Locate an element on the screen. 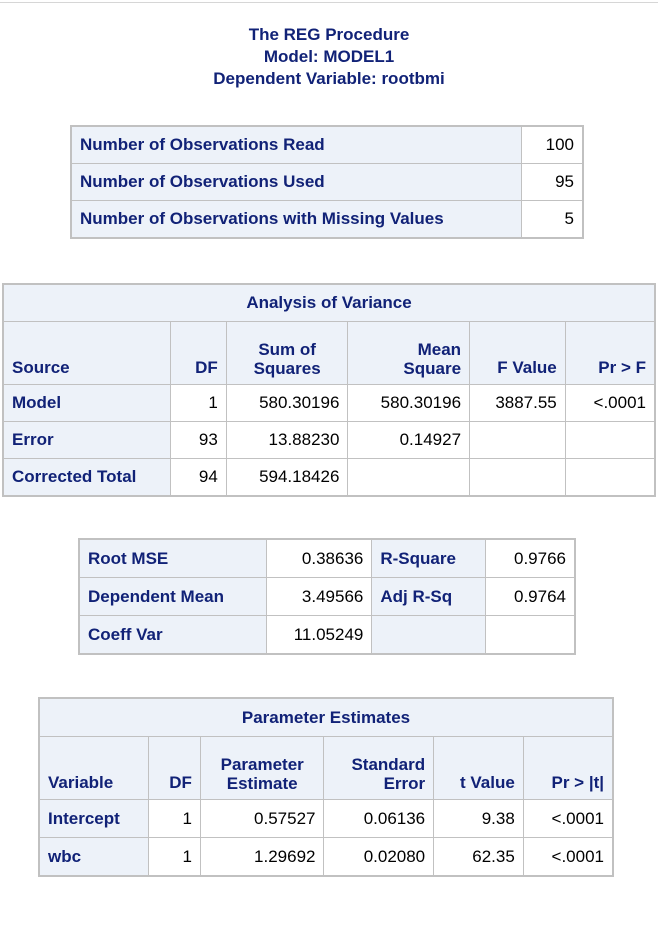 The width and height of the screenshot is (658, 930). params-title: Parameter Estimates is located at coordinates (326, 717).